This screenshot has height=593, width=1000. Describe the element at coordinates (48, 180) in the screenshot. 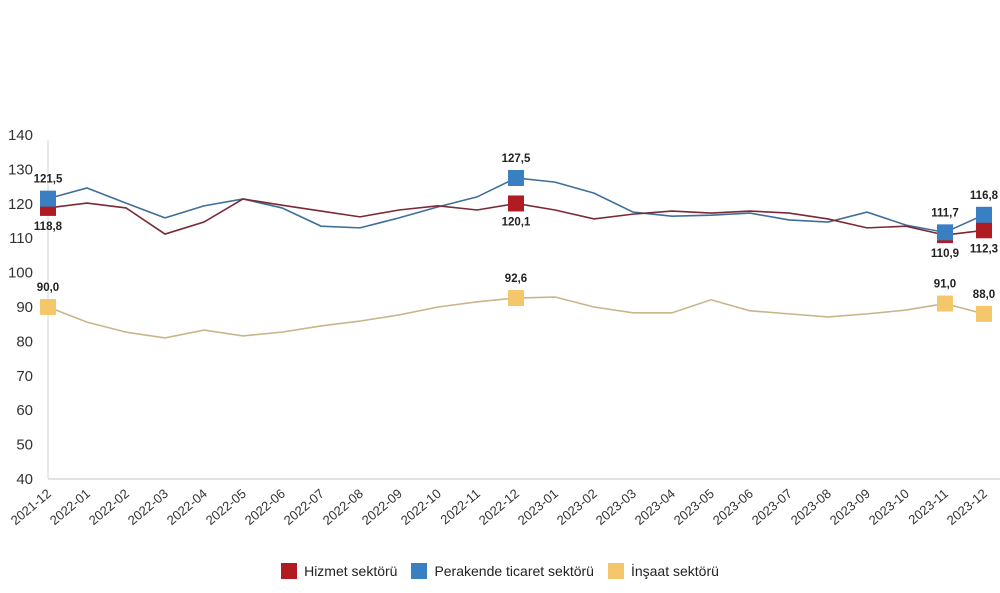

I see `data-label-perakende: 121,5` at that location.